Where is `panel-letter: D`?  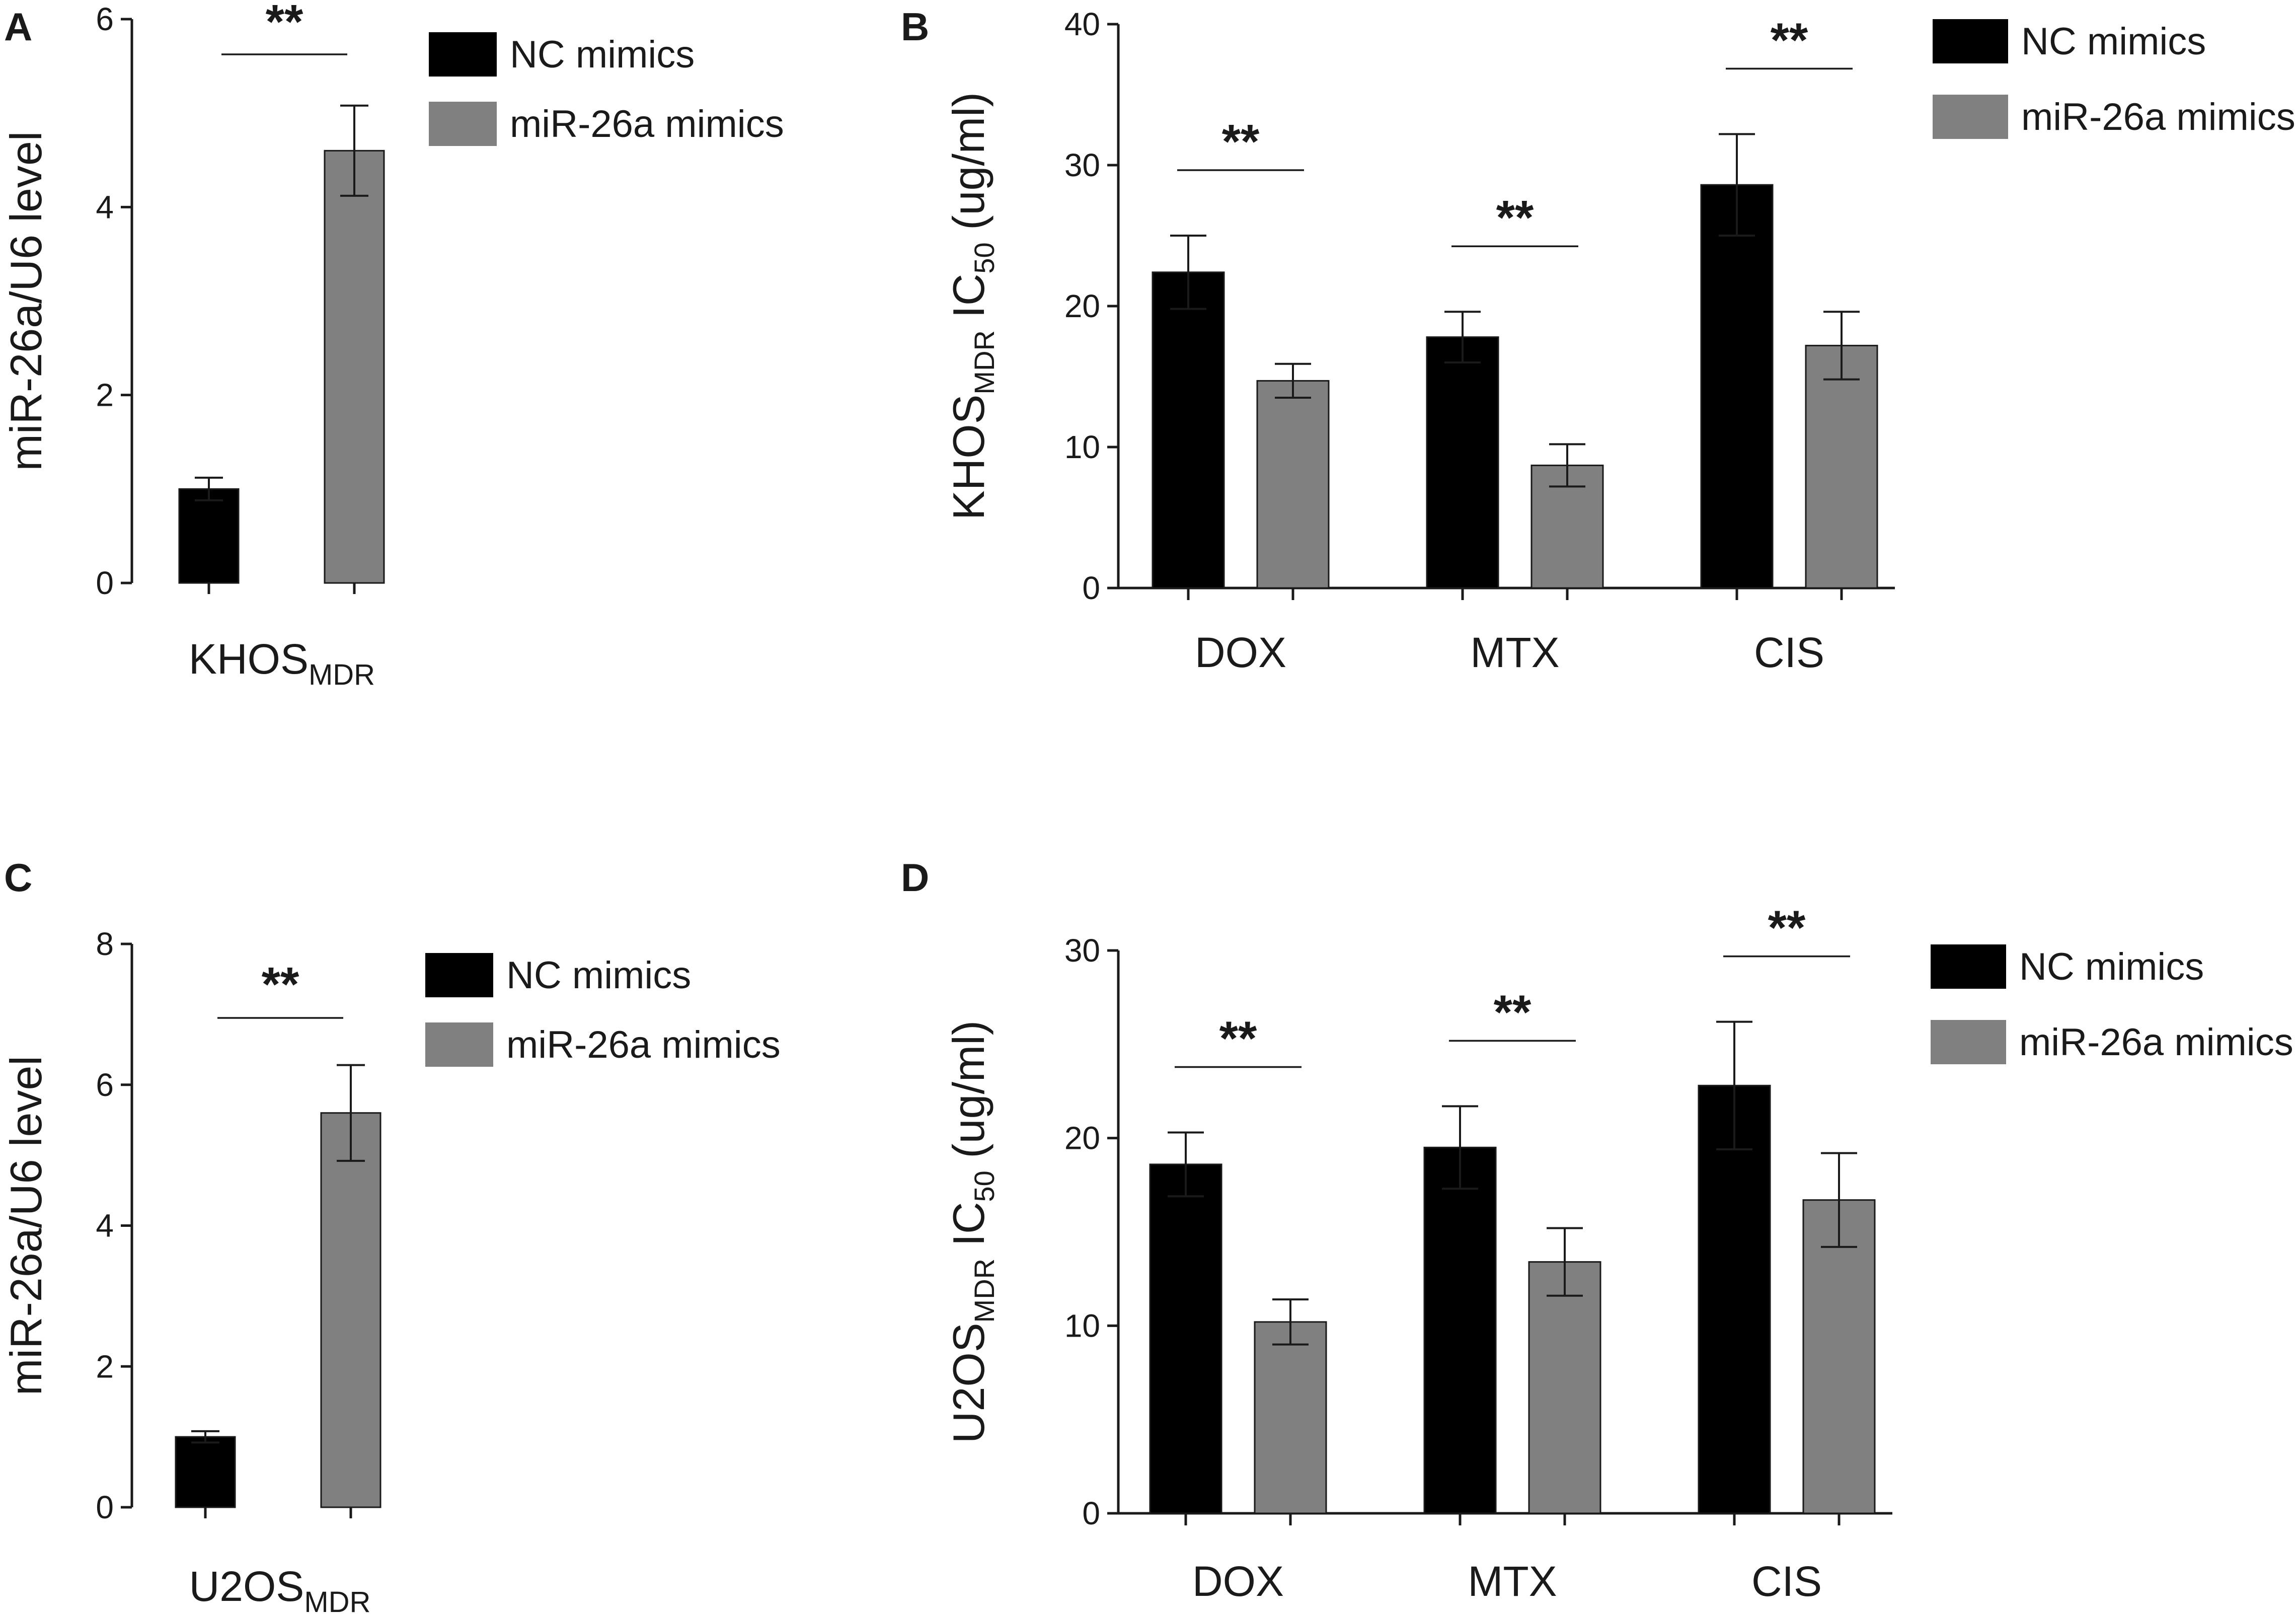
panel-letter: D is located at coordinates (915, 878).